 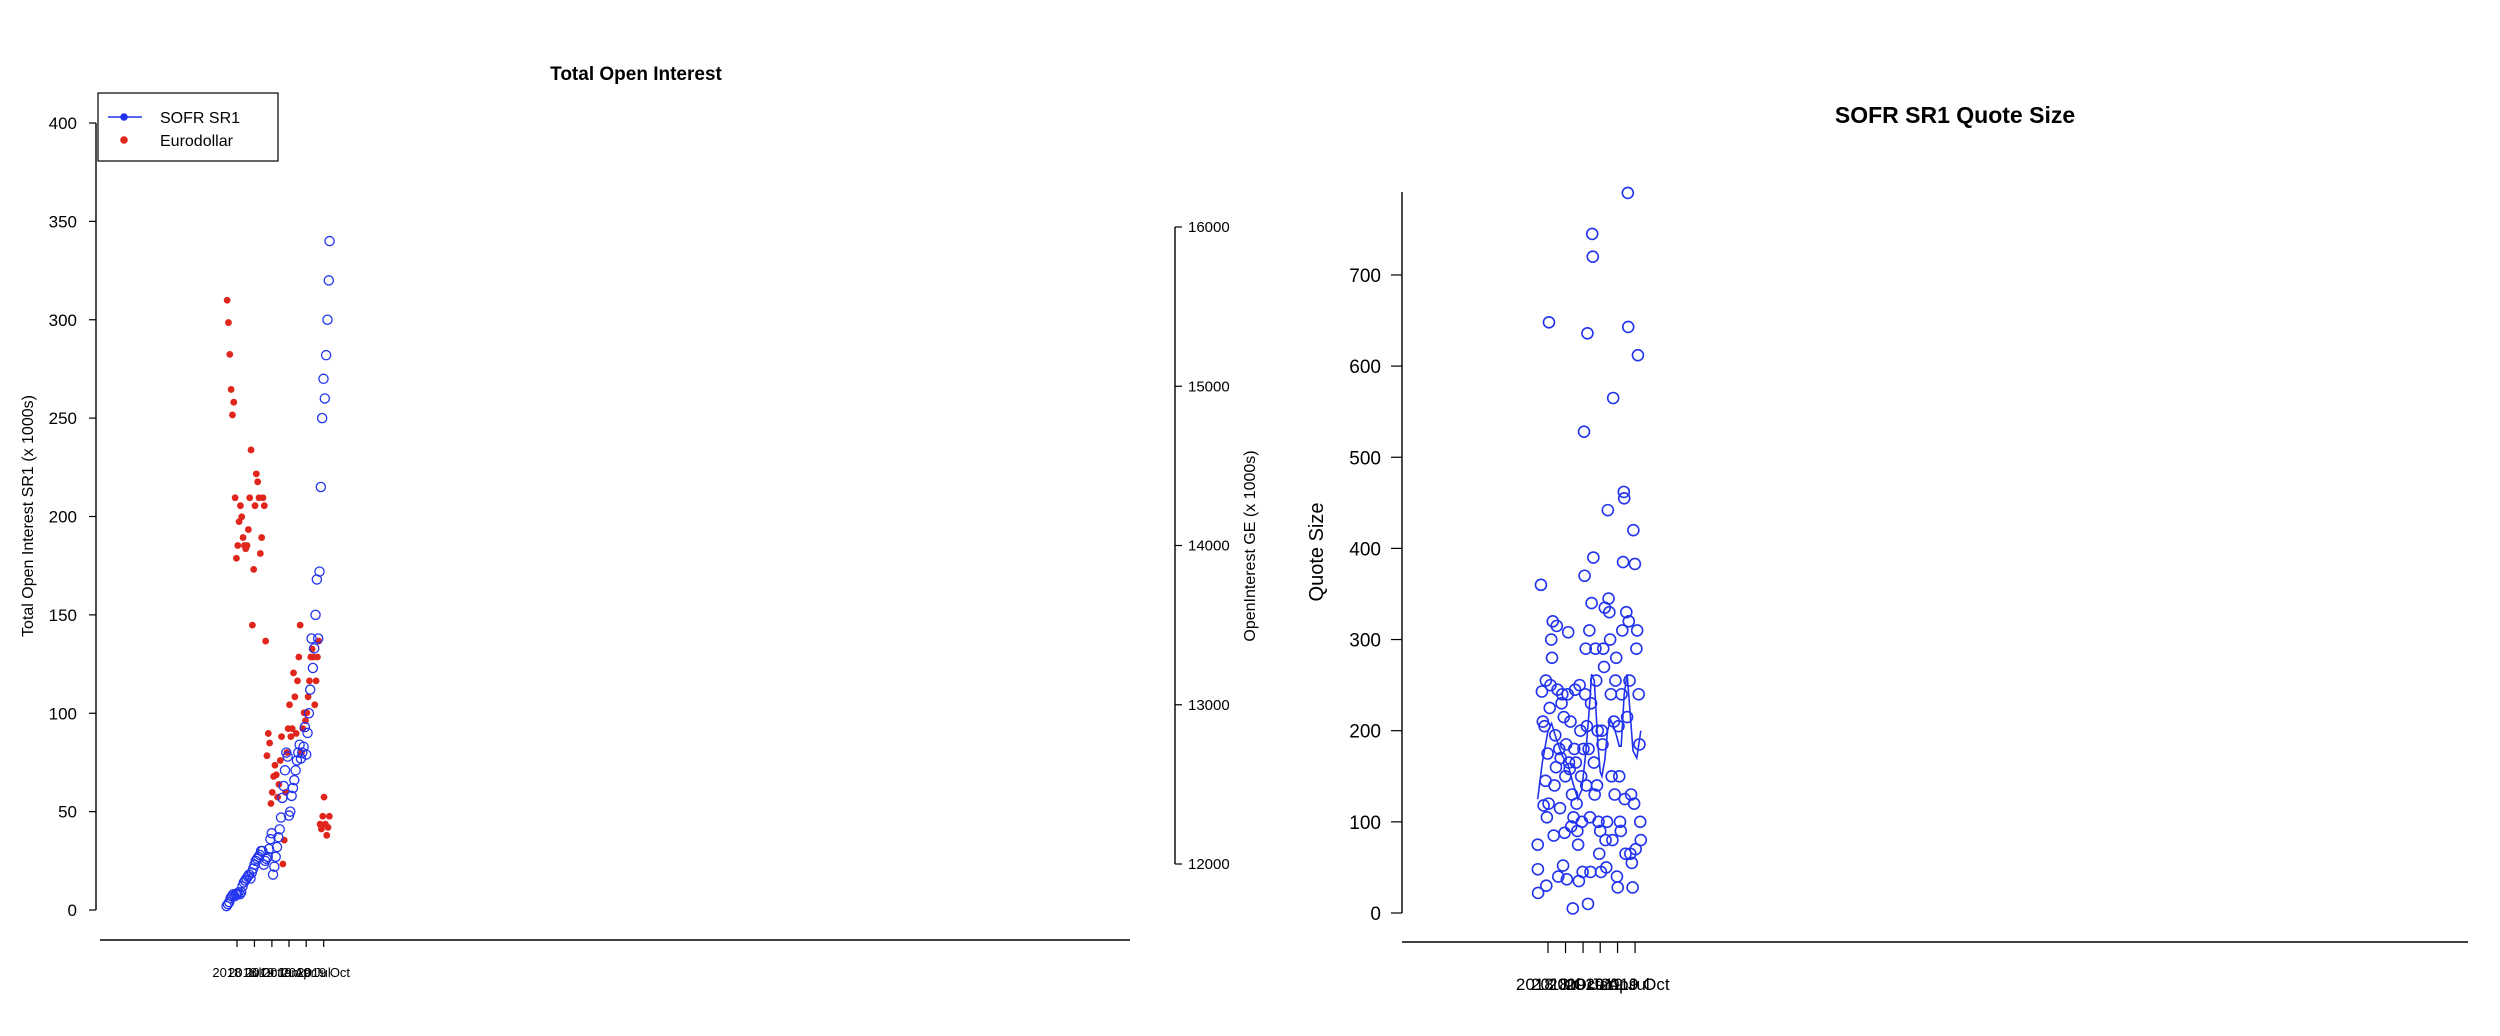 I want to click on left-x-tick-label-2019-jan: 2019 Jan, so click(x=272, y=972).